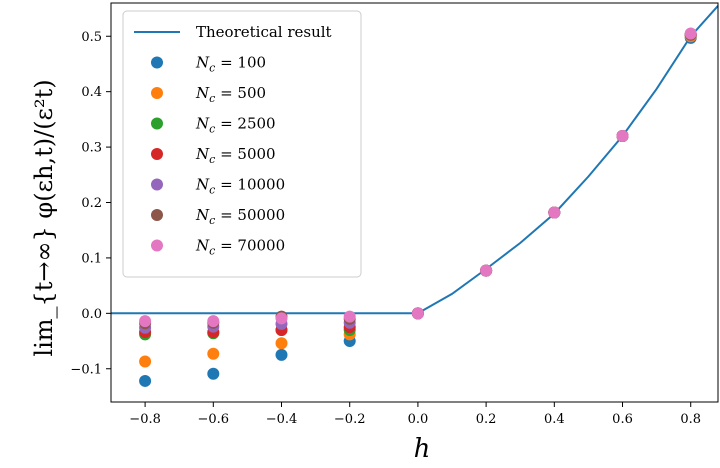 This screenshot has height=468, width=720. I want to click on x-tick-label: 0.4, so click(554, 419).